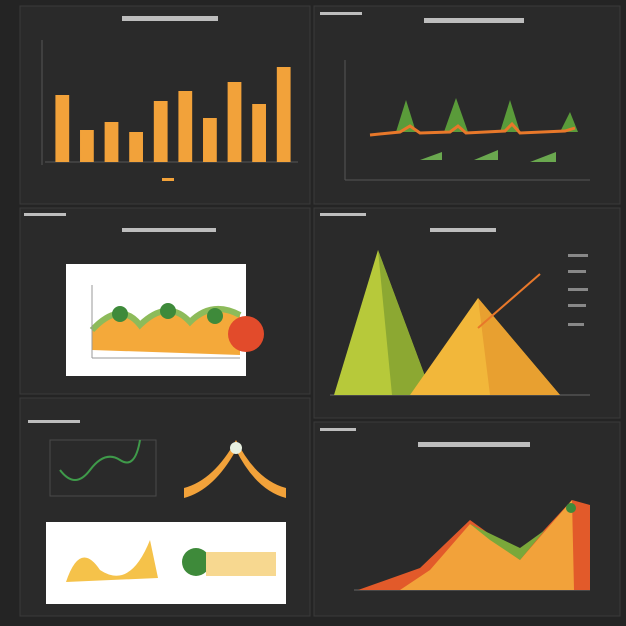 The height and width of the screenshot is (626, 626). Describe the element at coordinates (168, 179) in the screenshot. I see `marker` at that location.